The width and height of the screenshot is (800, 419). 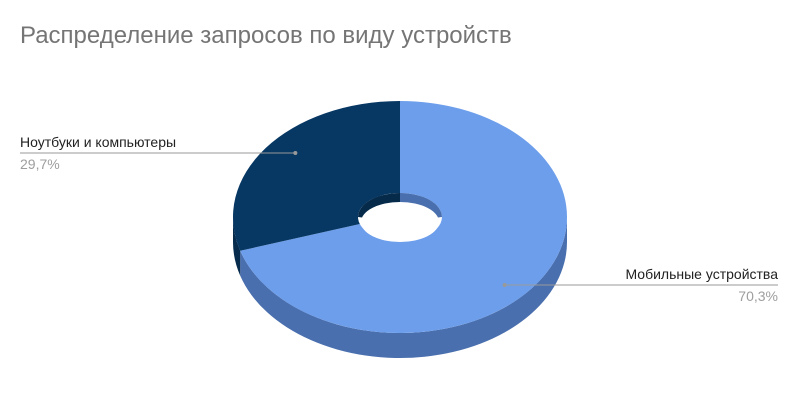 What do you see at coordinates (400, 222) in the screenshot?
I see `donut-hole` at bounding box center [400, 222].